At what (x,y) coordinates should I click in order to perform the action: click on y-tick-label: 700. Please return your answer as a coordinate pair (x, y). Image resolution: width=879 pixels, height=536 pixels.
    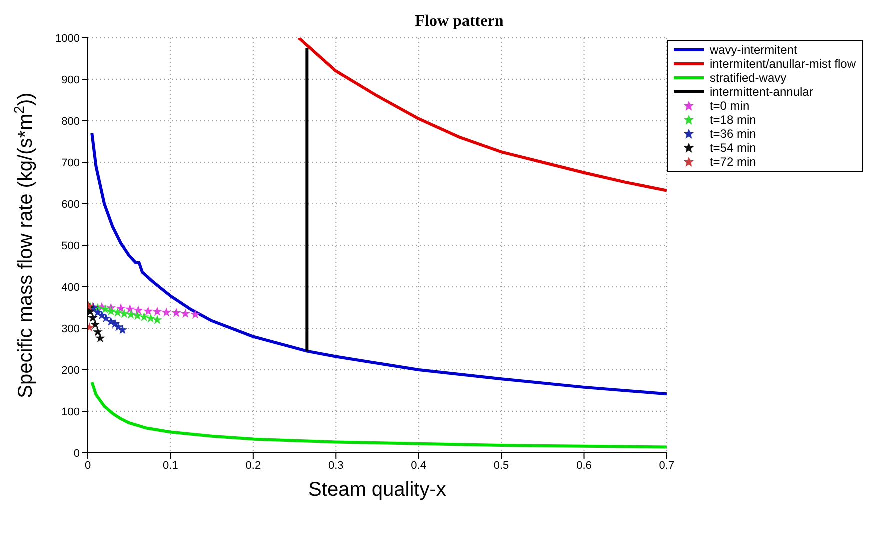
    Looking at the image, I should click on (71, 163).